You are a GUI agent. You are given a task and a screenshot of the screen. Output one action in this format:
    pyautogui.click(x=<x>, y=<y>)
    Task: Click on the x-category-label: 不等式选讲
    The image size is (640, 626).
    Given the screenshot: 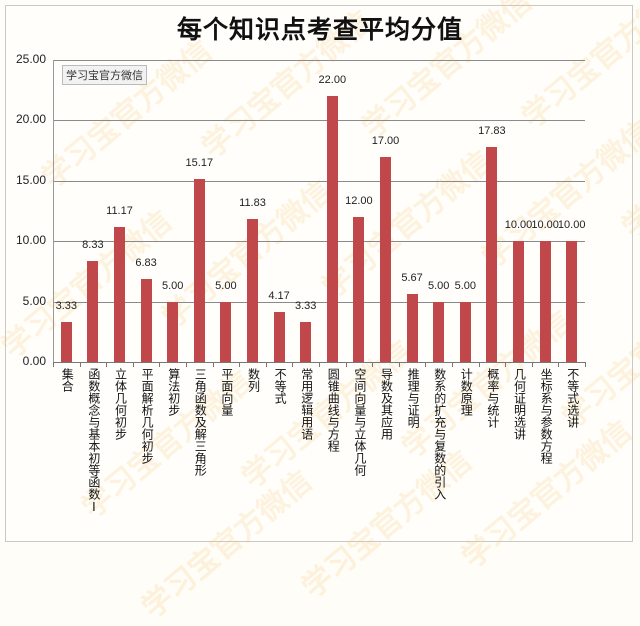 What is the action you would take?
    pyautogui.click(x=572, y=398)
    